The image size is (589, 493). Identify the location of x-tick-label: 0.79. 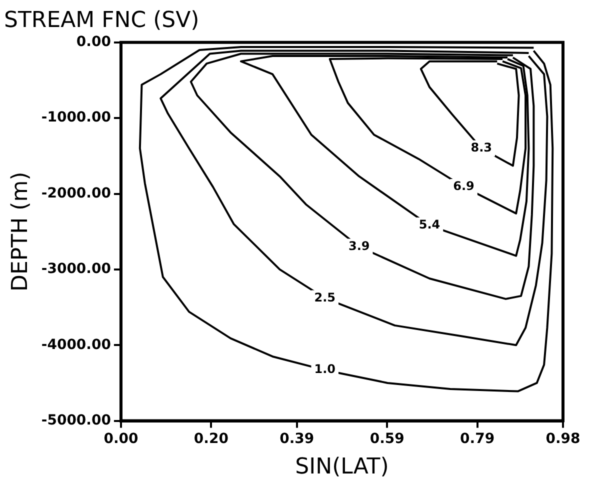
(477, 438).